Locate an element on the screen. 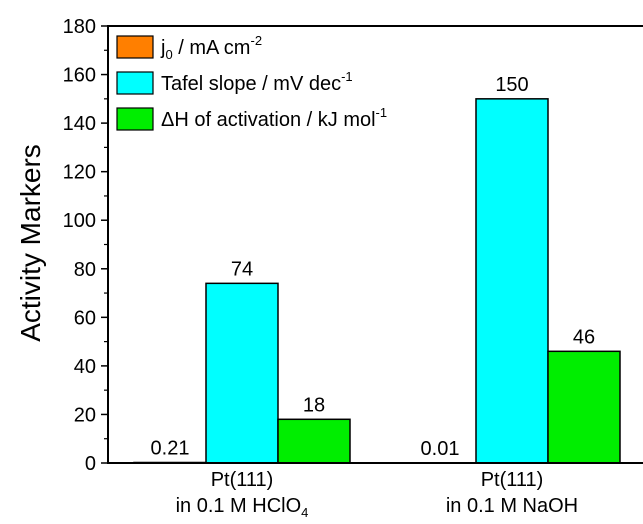 This screenshot has width=643, height=524. data-label-series3-cat2: 46 is located at coordinates (584, 337).